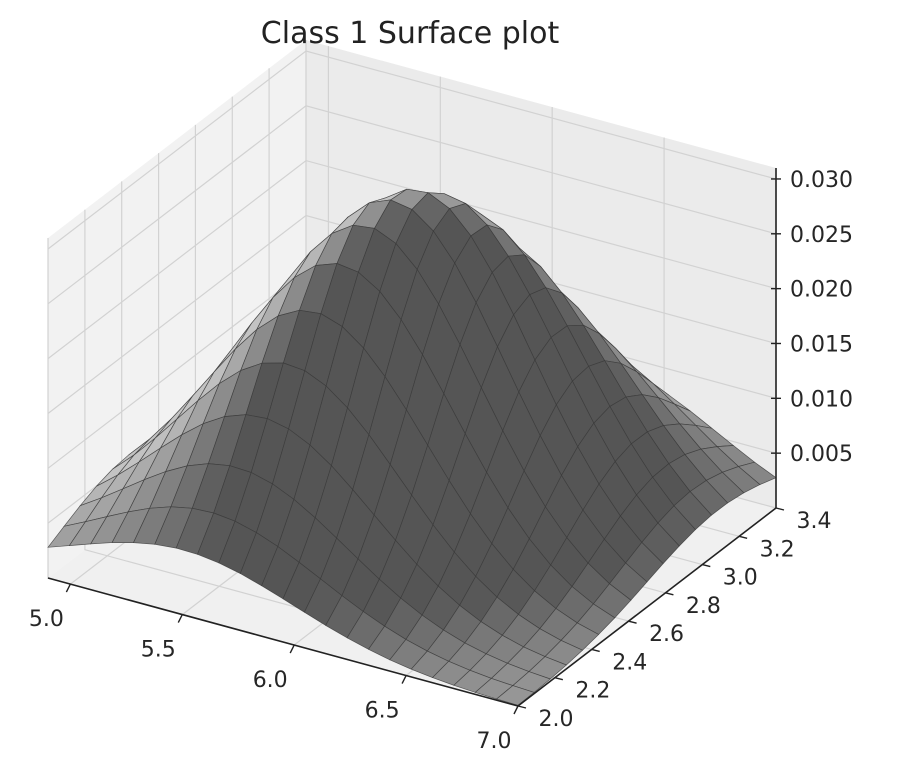  I want to click on z-tick-label: 0.030, so click(821, 180).